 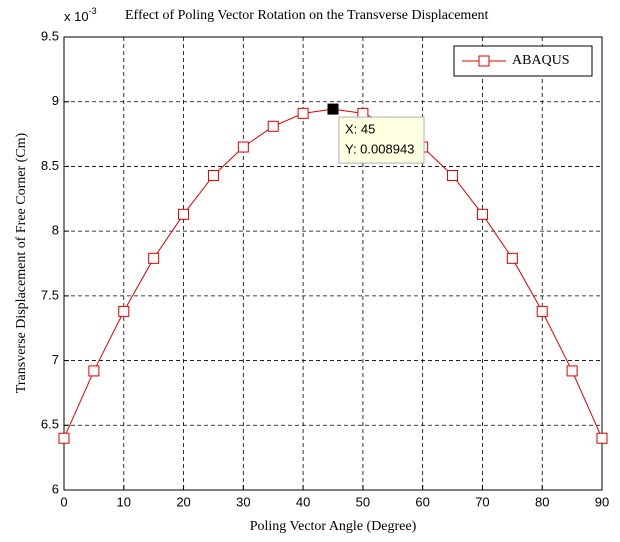 What do you see at coordinates (63, 501) in the screenshot?
I see `x-tick-label: 0` at bounding box center [63, 501].